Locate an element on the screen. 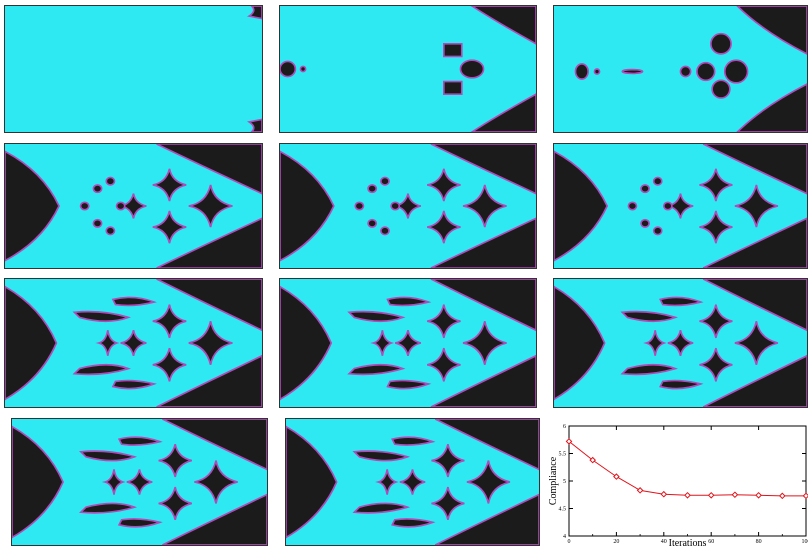  x-tick-label: 20 is located at coordinates (616, 542).